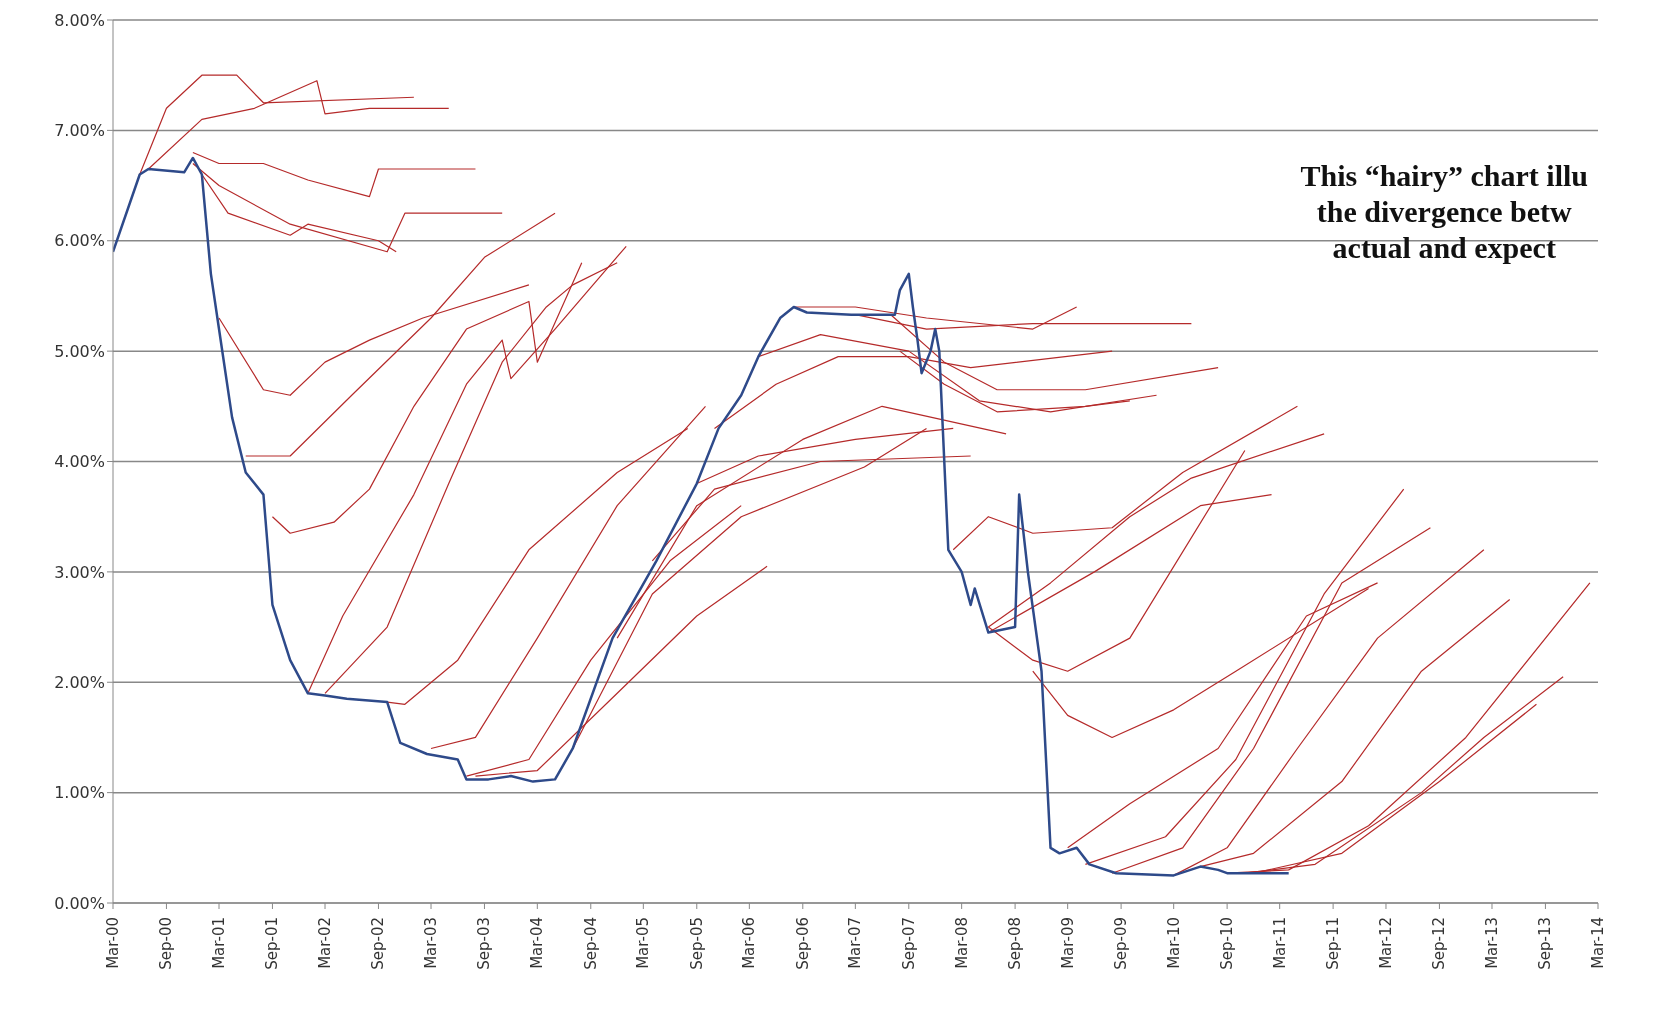 The height and width of the screenshot is (1009, 1653). What do you see at coordinates (1227, 943) in the screenshot?
I see `x-tick-label: Sep-10` at bounding box center [1227, 943].